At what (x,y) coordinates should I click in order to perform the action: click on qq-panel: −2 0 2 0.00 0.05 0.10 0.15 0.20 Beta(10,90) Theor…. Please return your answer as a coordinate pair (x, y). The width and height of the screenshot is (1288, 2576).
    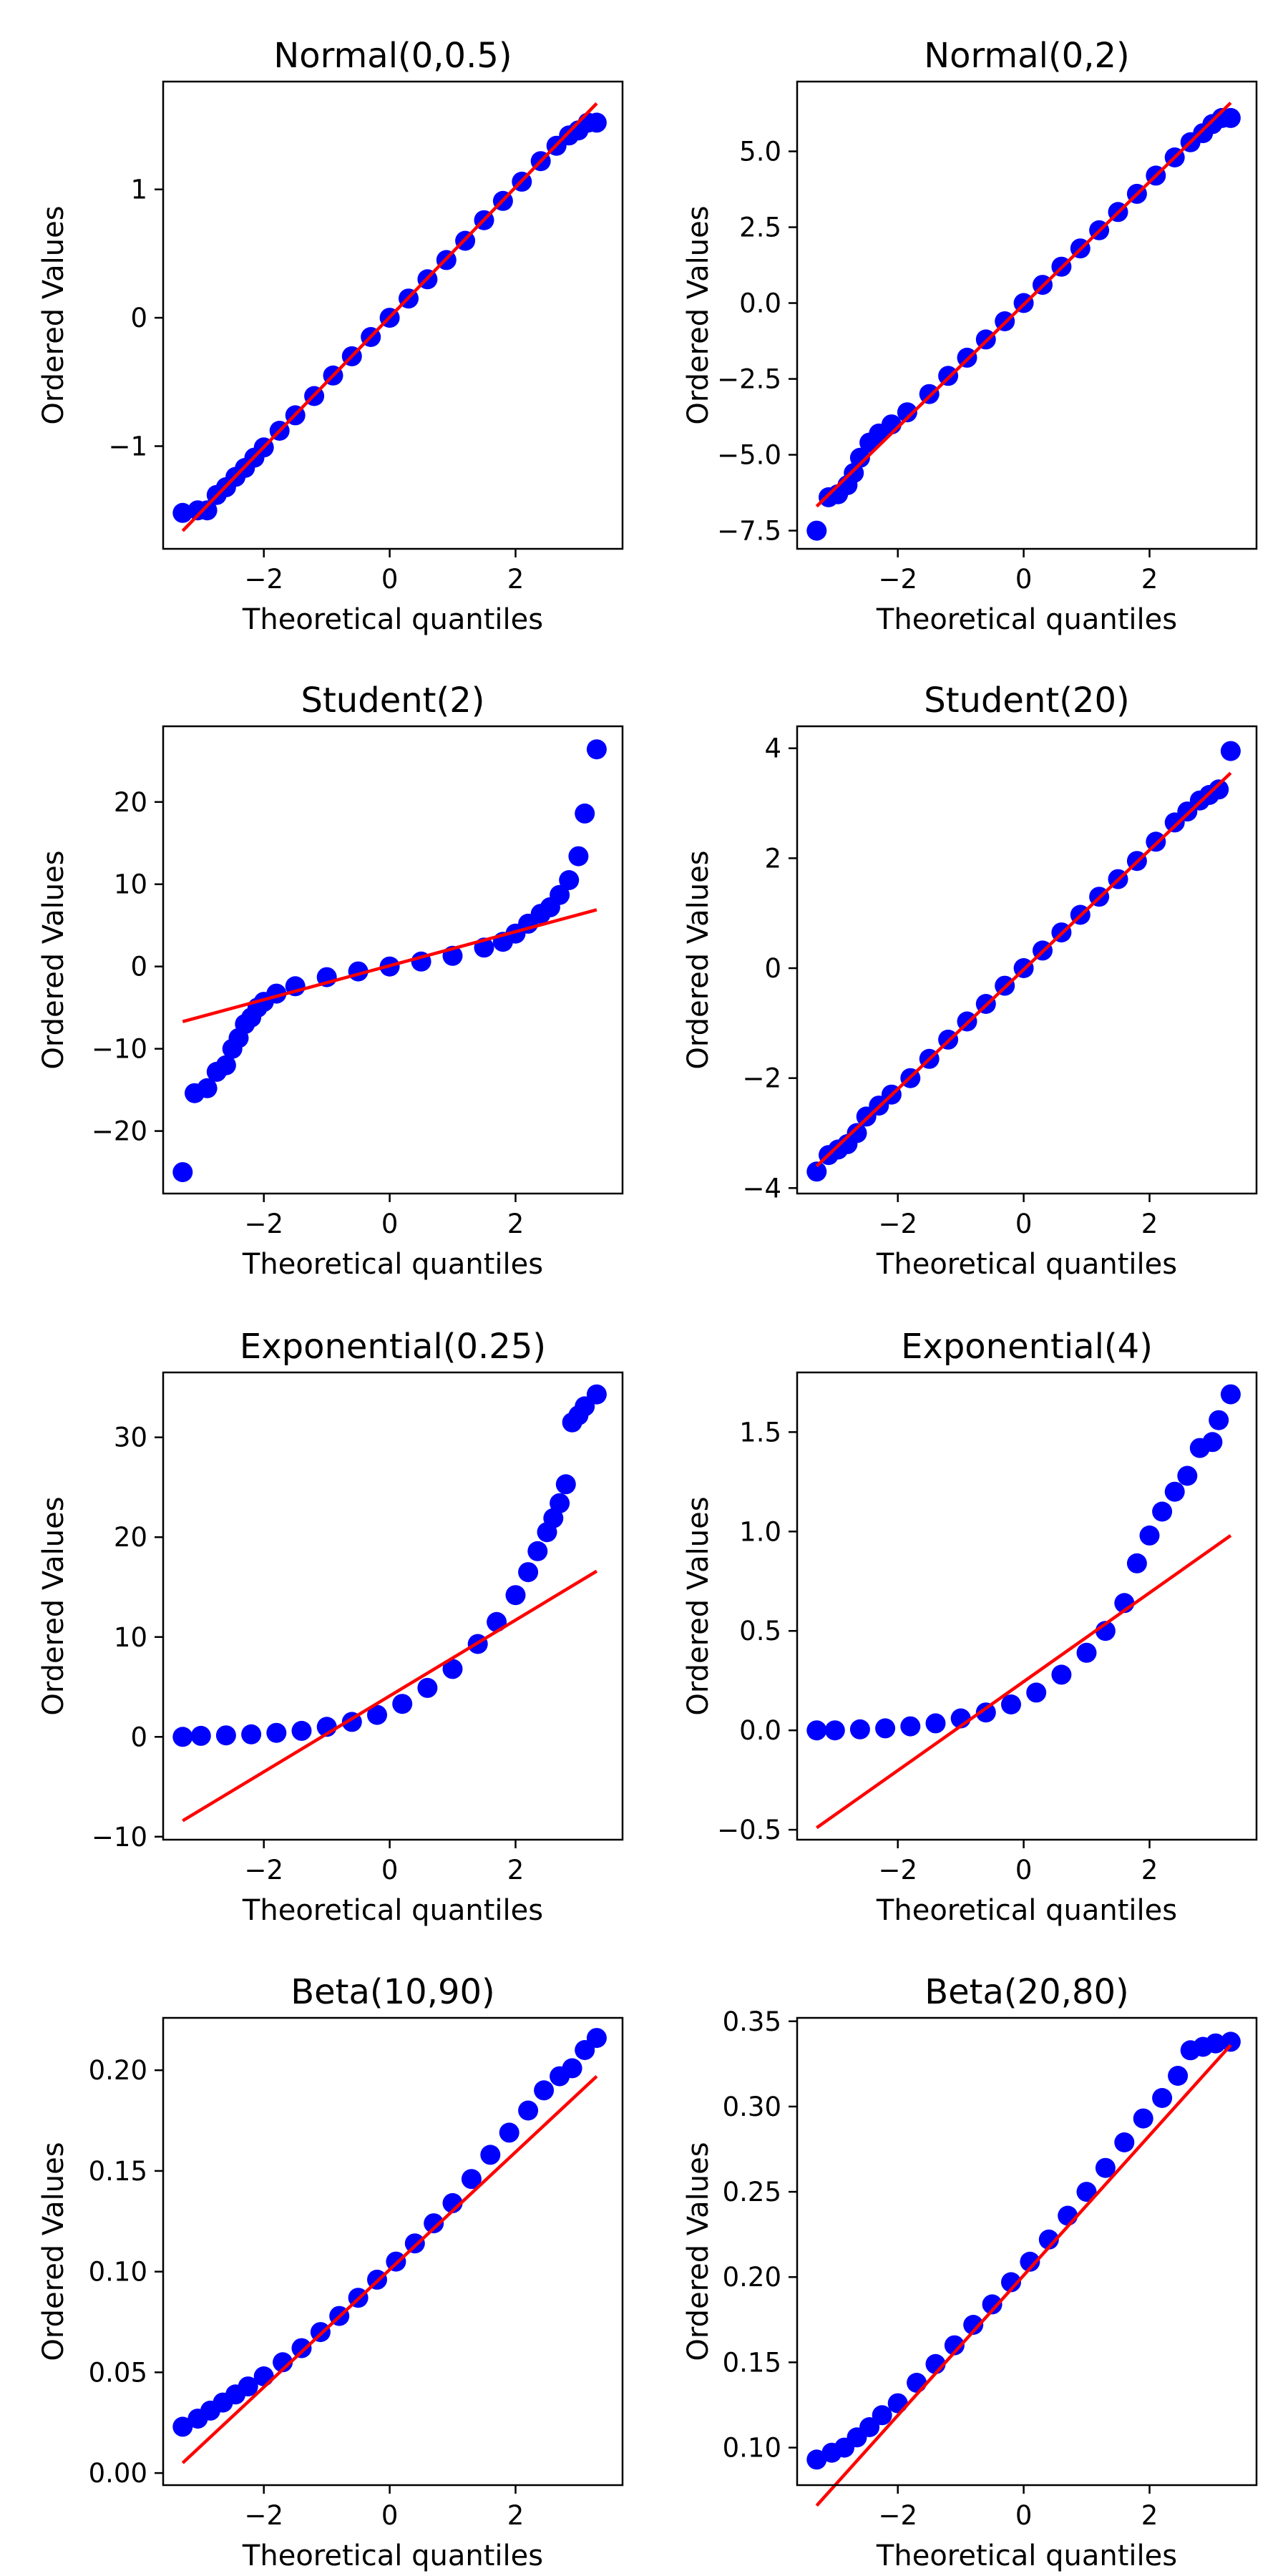
    Looking at the image, I should click on (330, 2272).